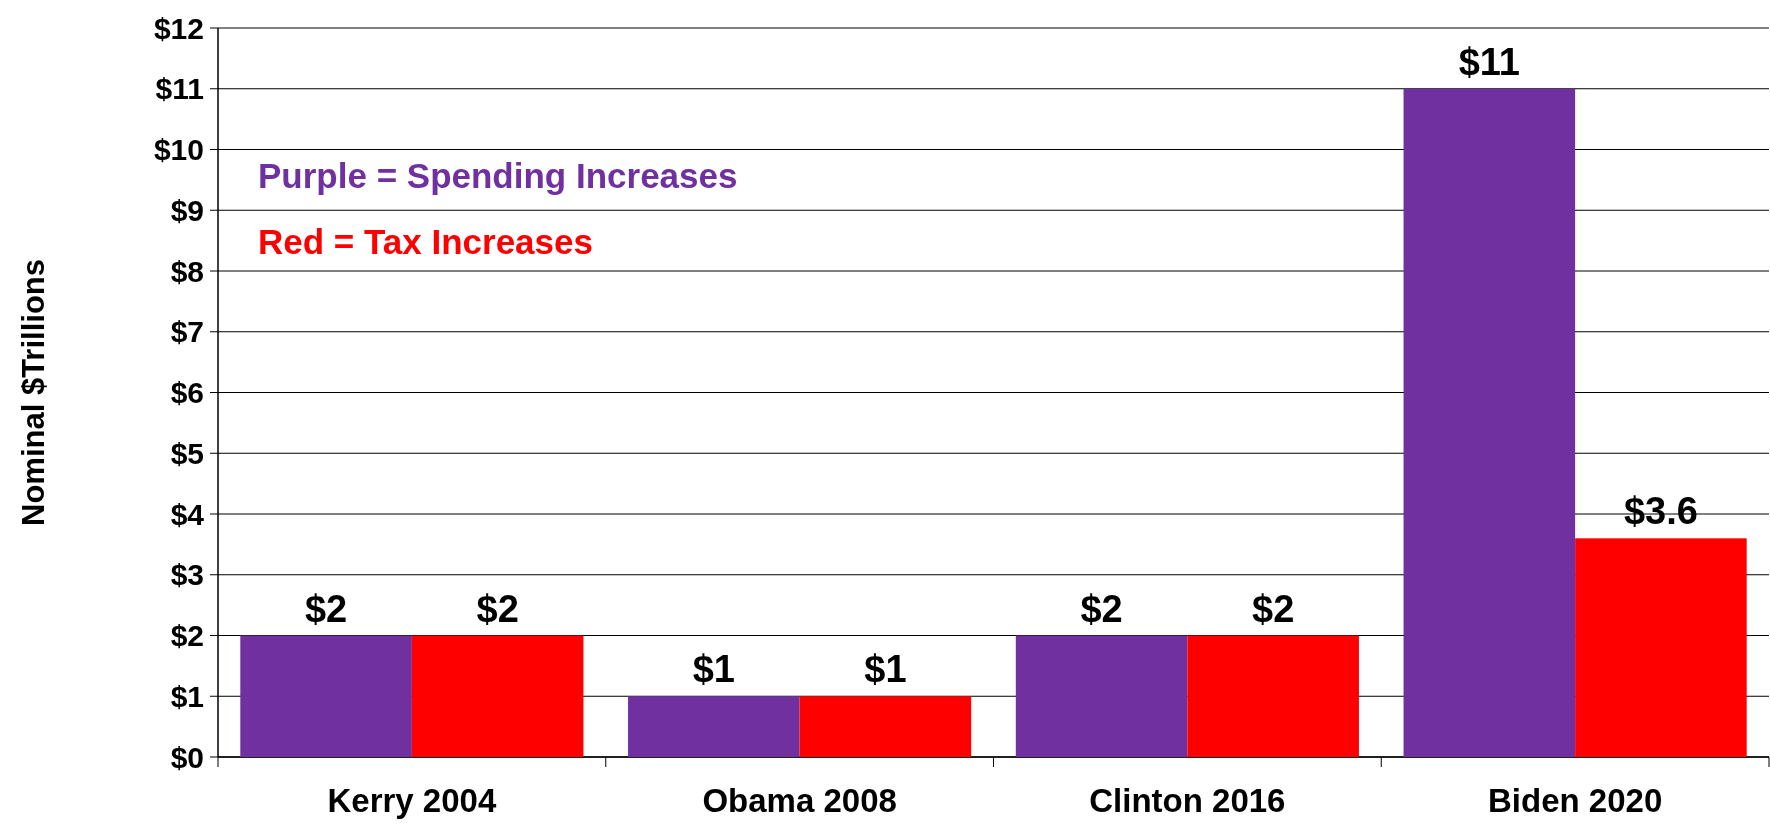 This screenshot has width=1770, height=829. I want to click on y-tick-label: $10, so click(178, 149).